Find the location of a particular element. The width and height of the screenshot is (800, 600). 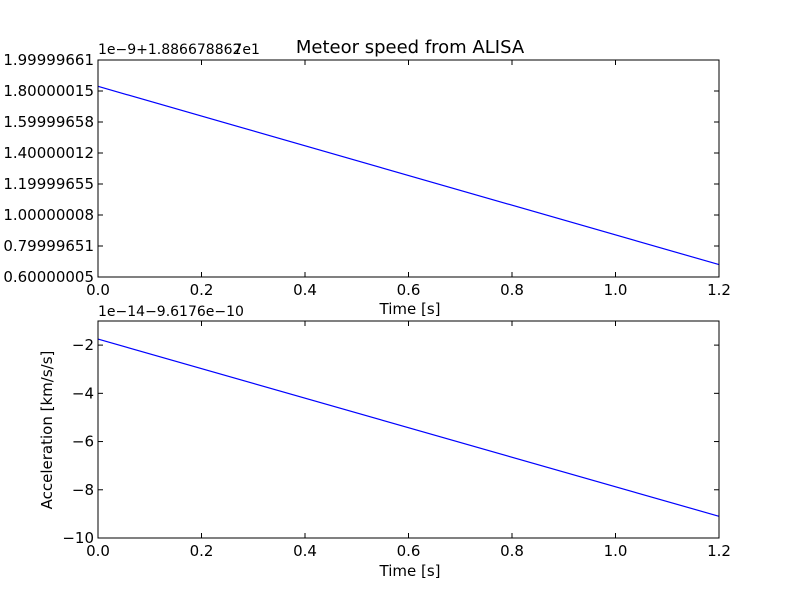

acceleration-y-tick-label: −8 is located at coordinates (83, 490).